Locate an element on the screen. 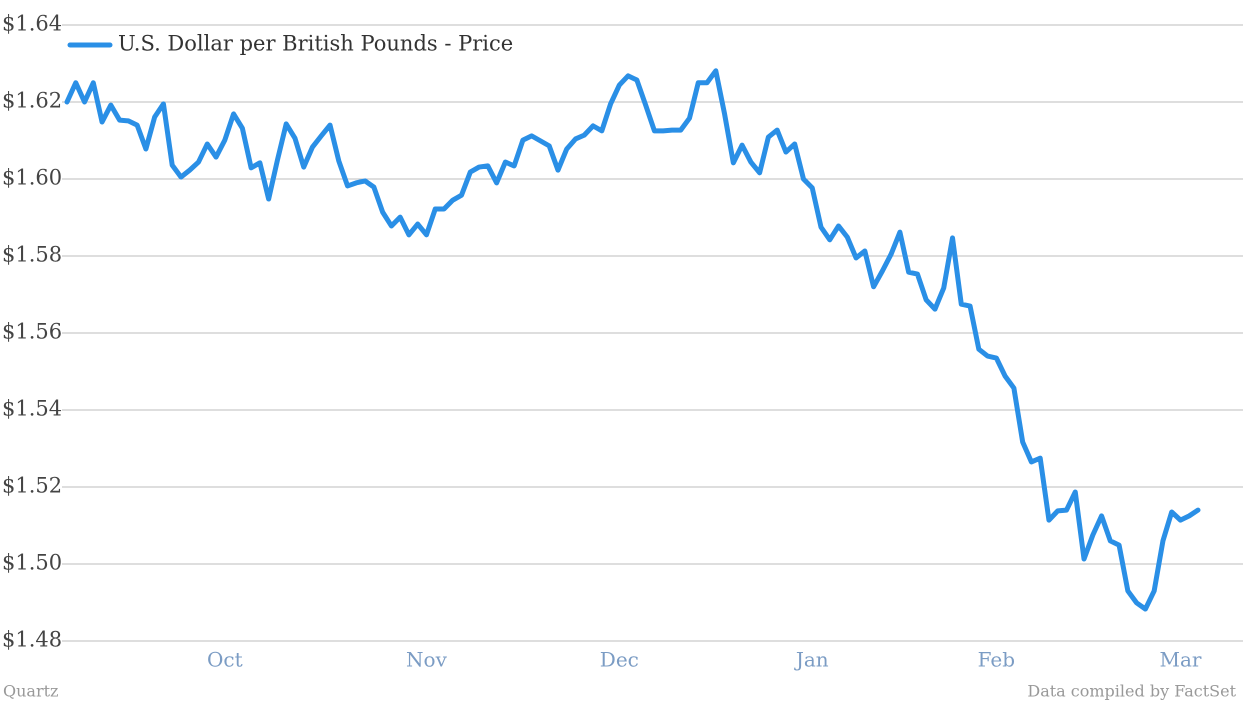 The height and width of the screenshot is (708, 1243). x-tick-label: Mar is located at coordinates (1180, 660).